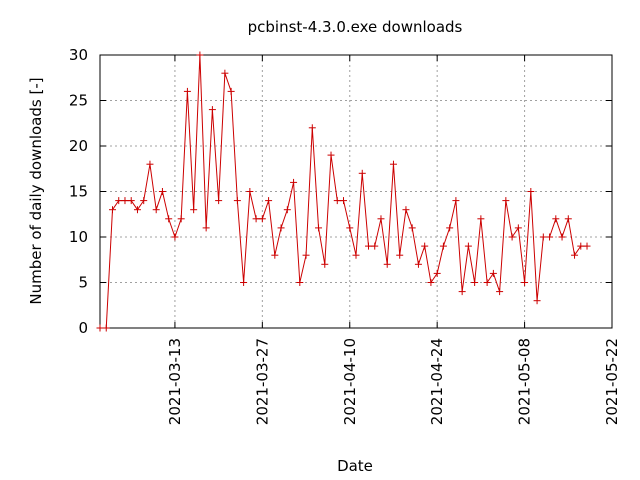 This screenshot has width=640, height=480. Describe the element at coordinates (612, 381) in the screenshot. I see `x-tick-label: 2021-05-22` at that location.